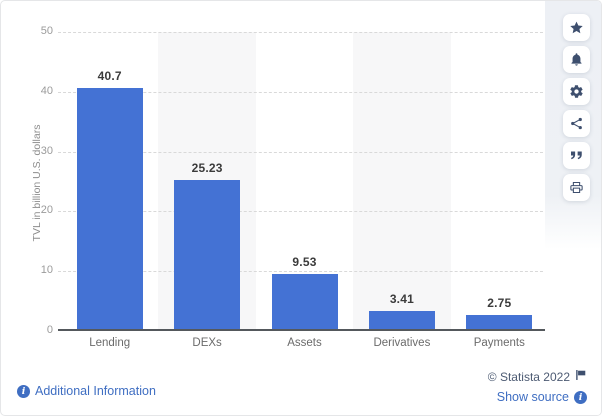 Image resolution: width=602 pixels, height=416 pixels. I want to click on bar-dexs, so click(207, 255).